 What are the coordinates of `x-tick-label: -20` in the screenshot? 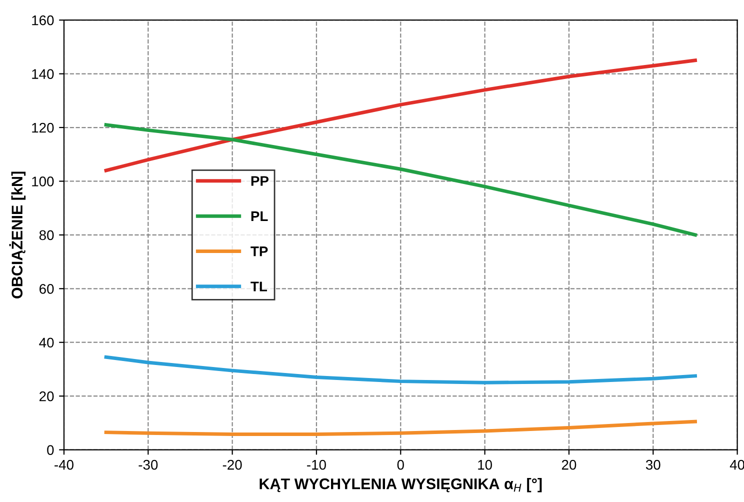 It's located at (232, 465).